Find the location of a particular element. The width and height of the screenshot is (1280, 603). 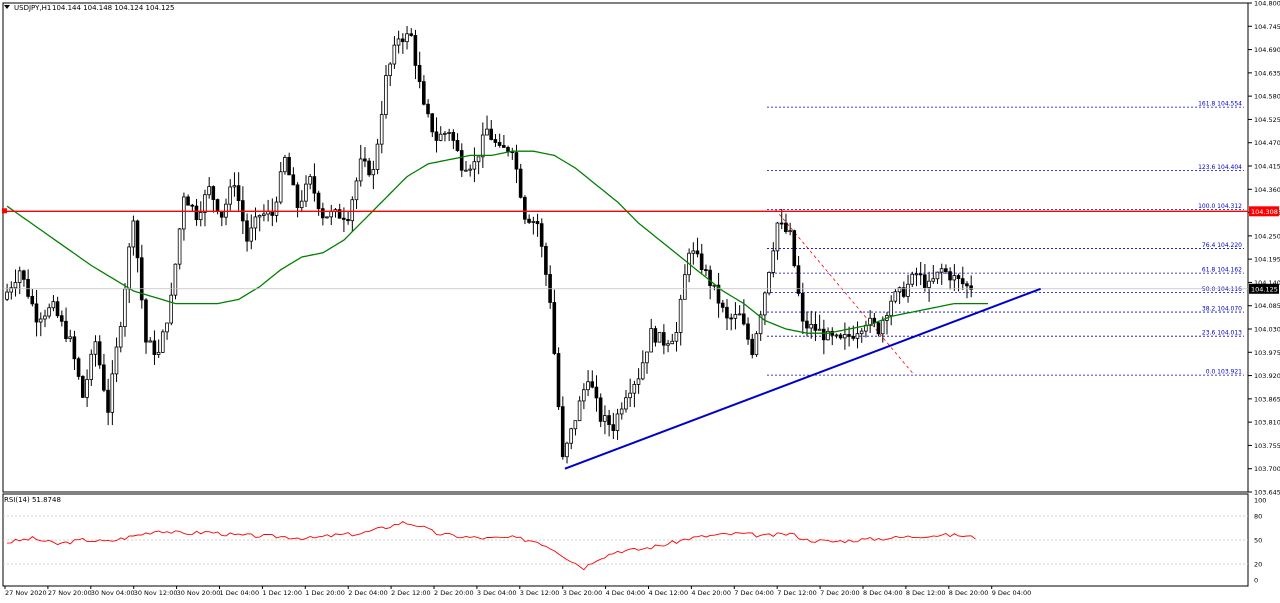

x-tick-label: 27 Nov 20:00 is located at coordinates (70, 593).